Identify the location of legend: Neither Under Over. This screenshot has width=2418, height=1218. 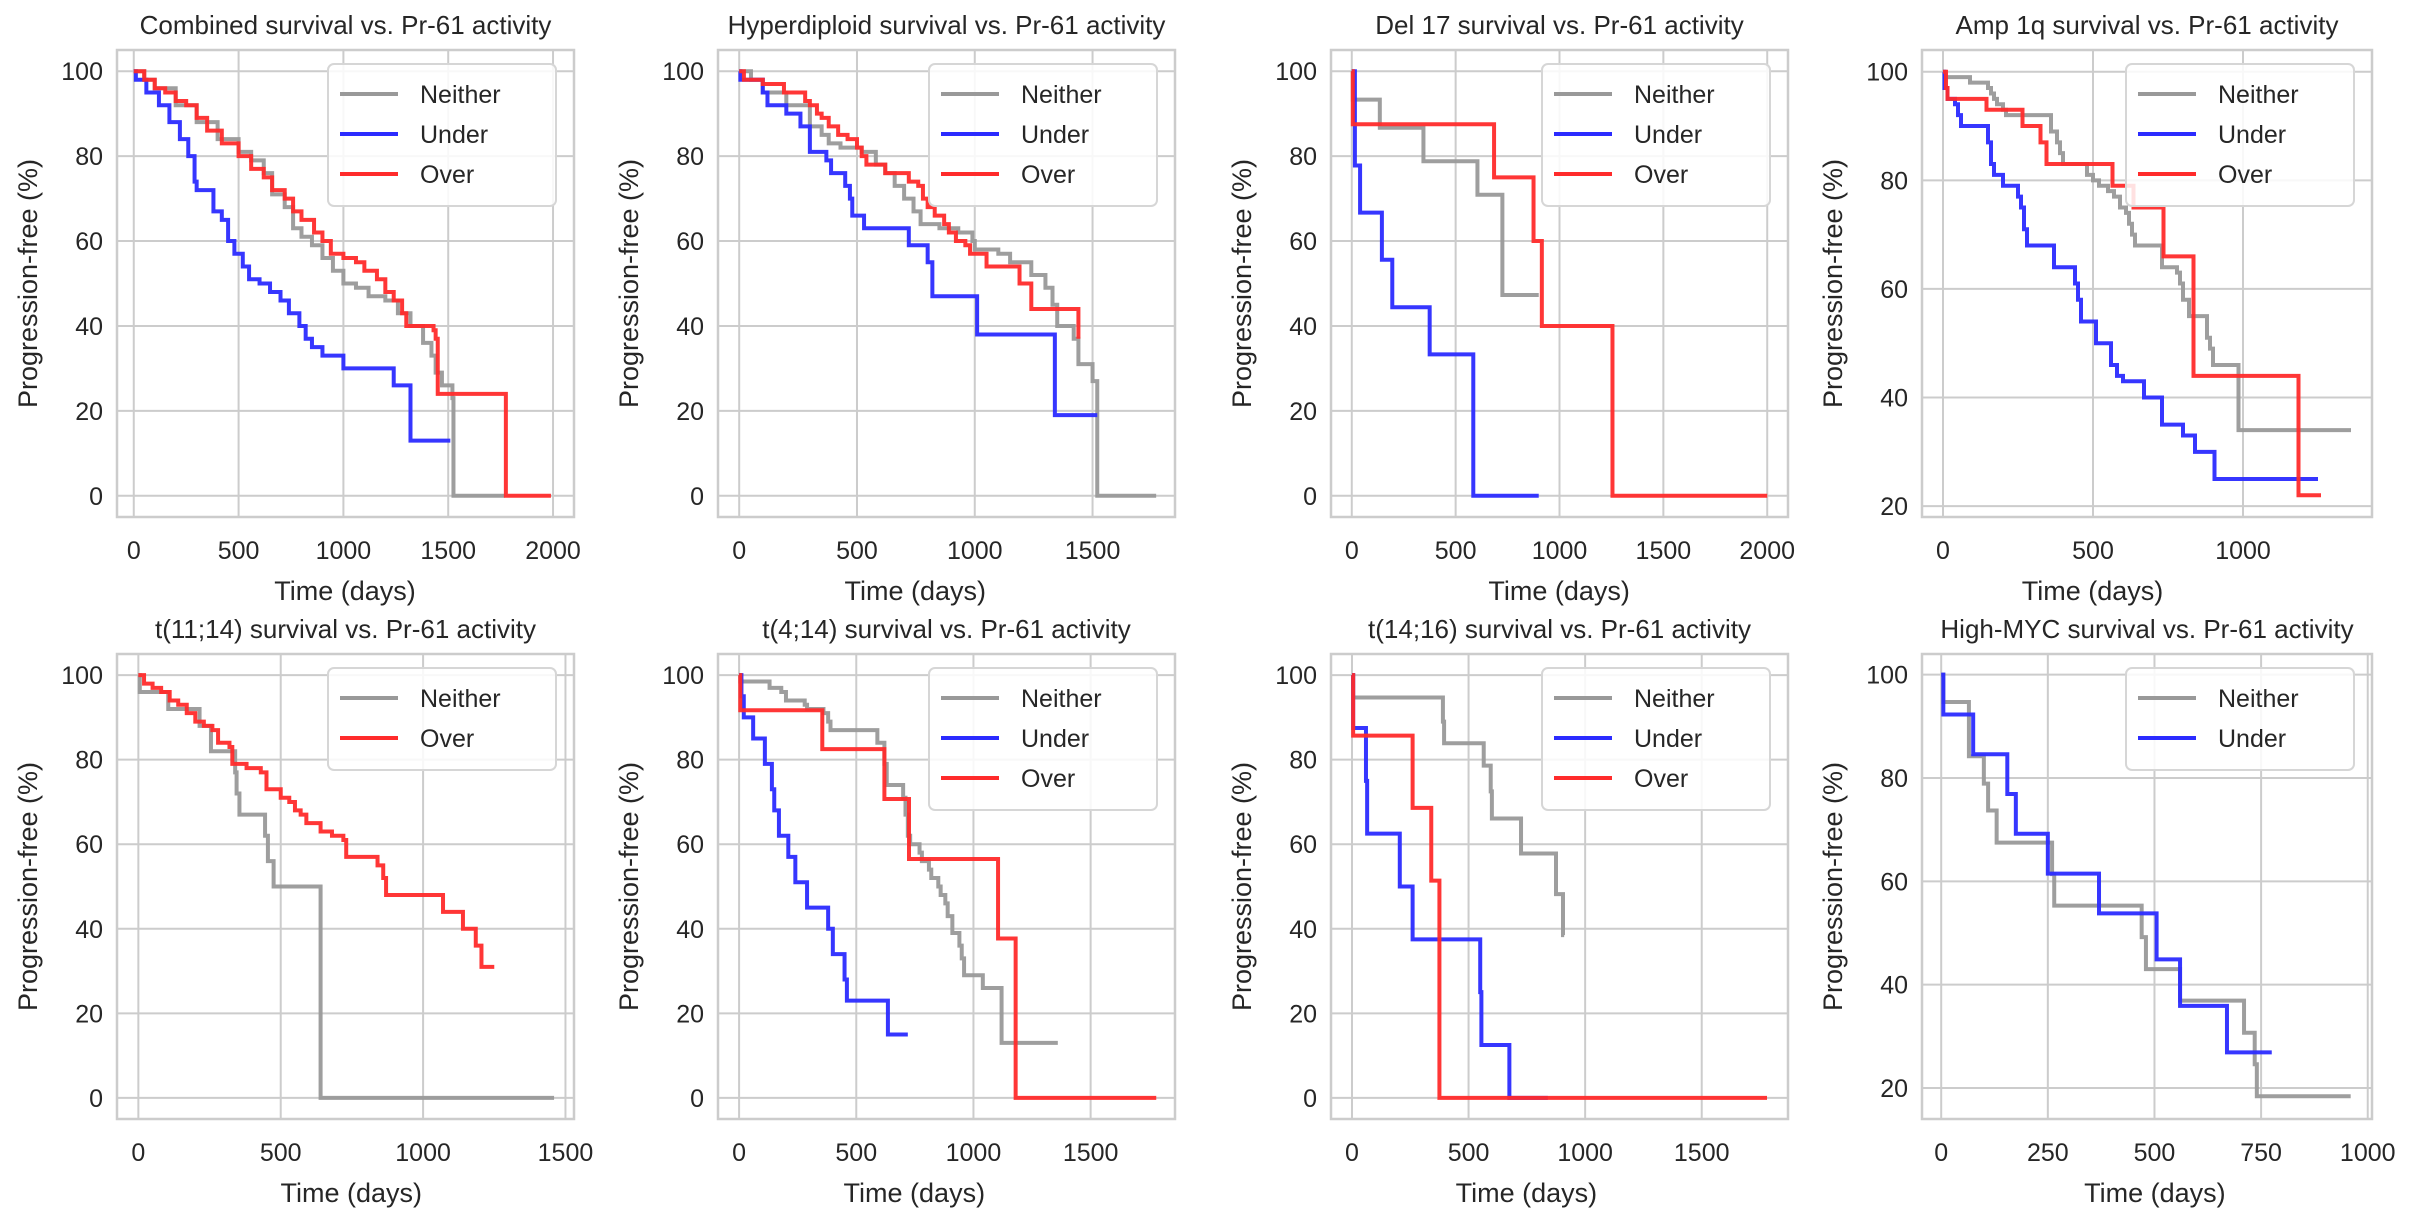
(1043, 739).